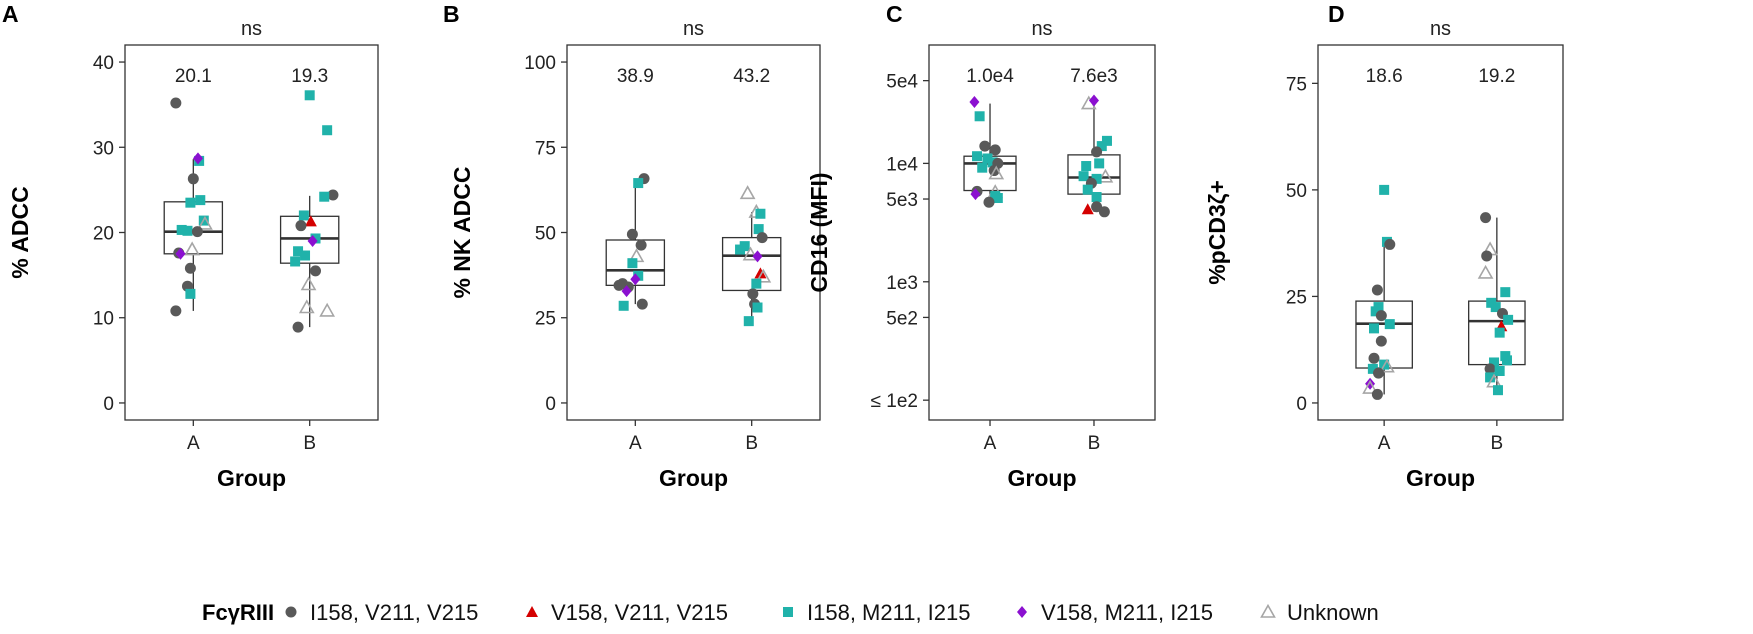 The height and width of the screenshot is (634, 1753). Describe the element at coordinates (193, 76) in the screenshot. I see `median-value-label: 20.1` at that location.